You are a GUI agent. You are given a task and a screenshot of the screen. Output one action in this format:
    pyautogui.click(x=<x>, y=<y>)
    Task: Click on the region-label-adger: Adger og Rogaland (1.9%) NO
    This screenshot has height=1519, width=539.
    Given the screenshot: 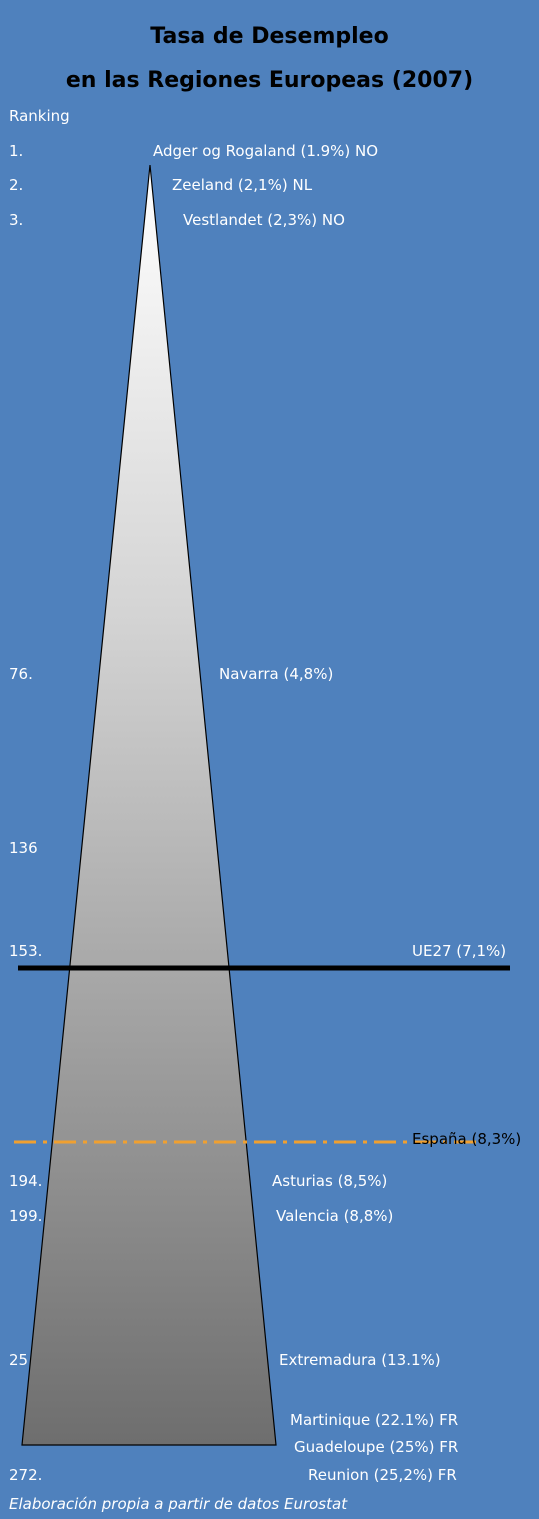 What is the action you would take?
    pyautogui.click(x=266, y=151)
    